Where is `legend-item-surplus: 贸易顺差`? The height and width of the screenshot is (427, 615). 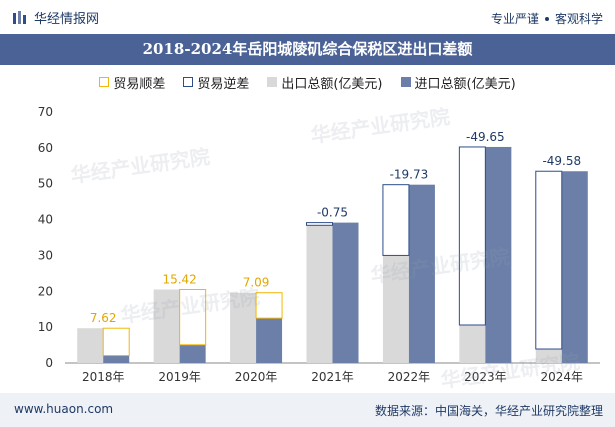 legend-item-surplus: 贸易顺差 is located at coordinates (132, 82).